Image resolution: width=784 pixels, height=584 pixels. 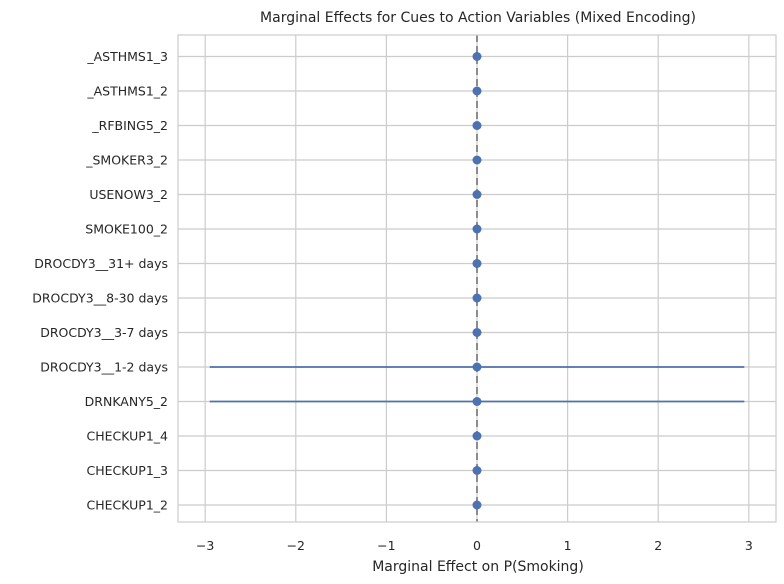 I want to click on x-tick-label: −2, so click(x=296, y=545).